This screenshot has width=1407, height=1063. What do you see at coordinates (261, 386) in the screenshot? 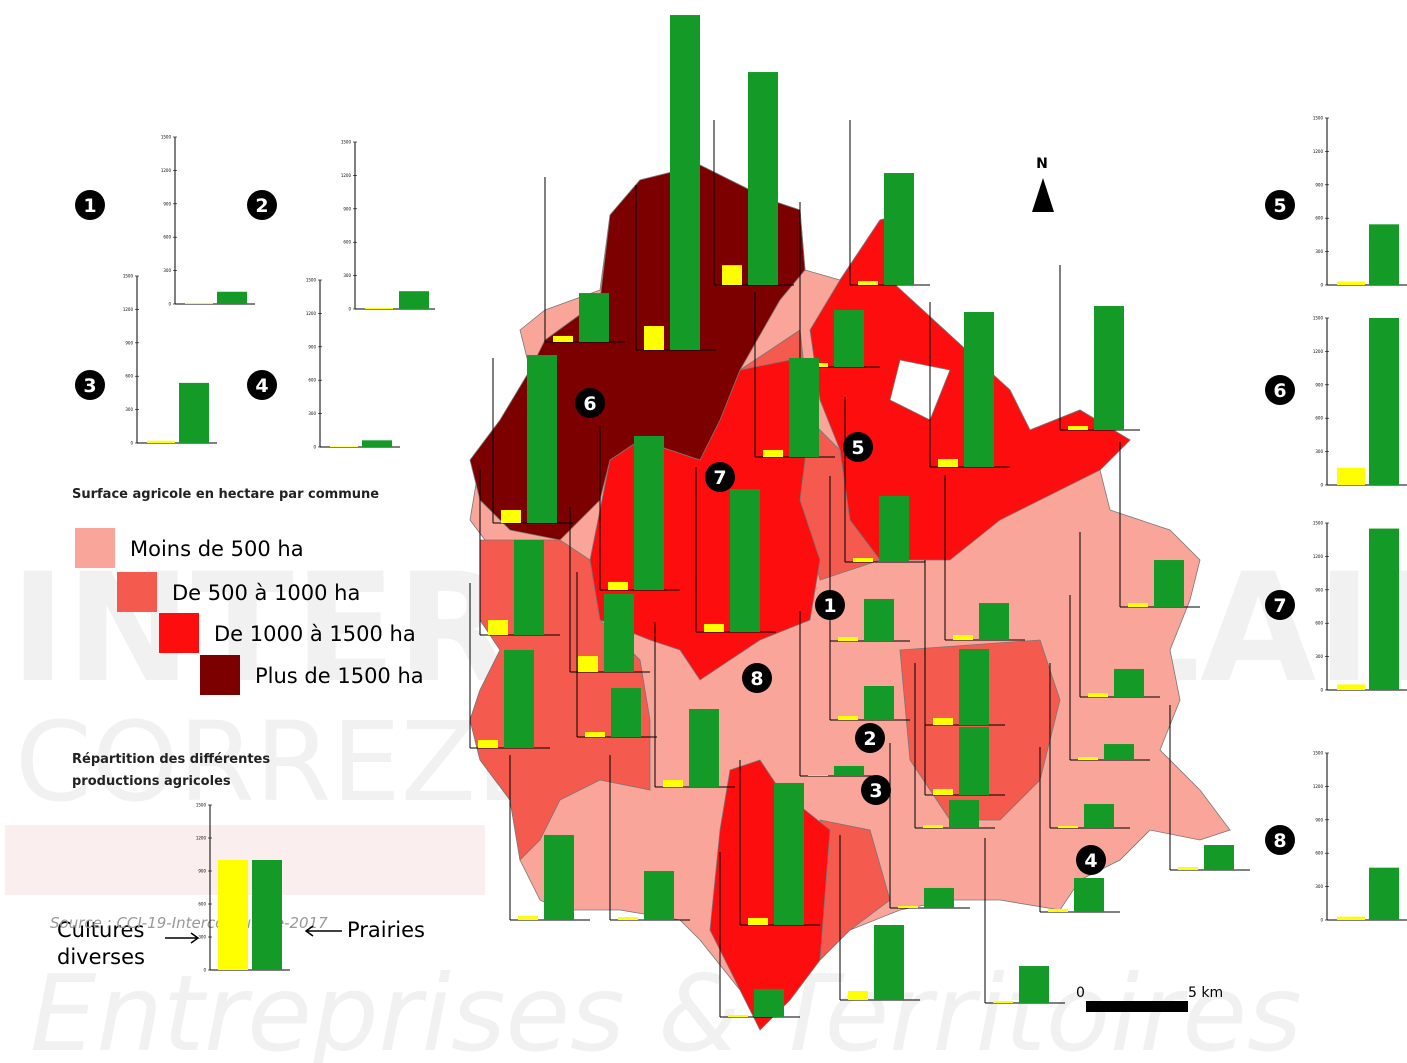
I see `marker-label: 4` at bounding box center [261, 386].